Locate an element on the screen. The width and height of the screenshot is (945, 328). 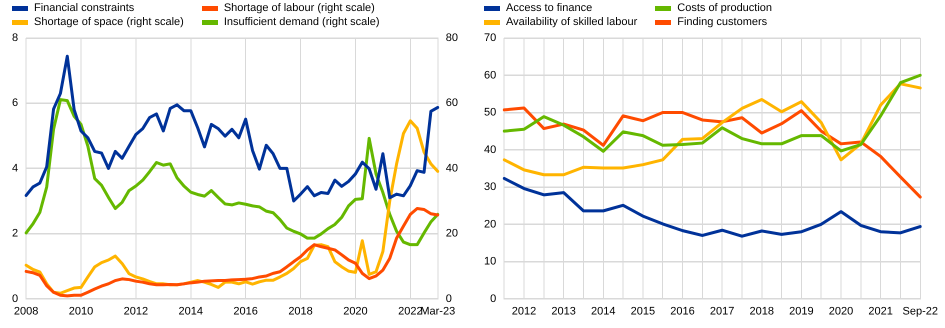
legend-label: Finding customers is located at coordinates (722, 22).